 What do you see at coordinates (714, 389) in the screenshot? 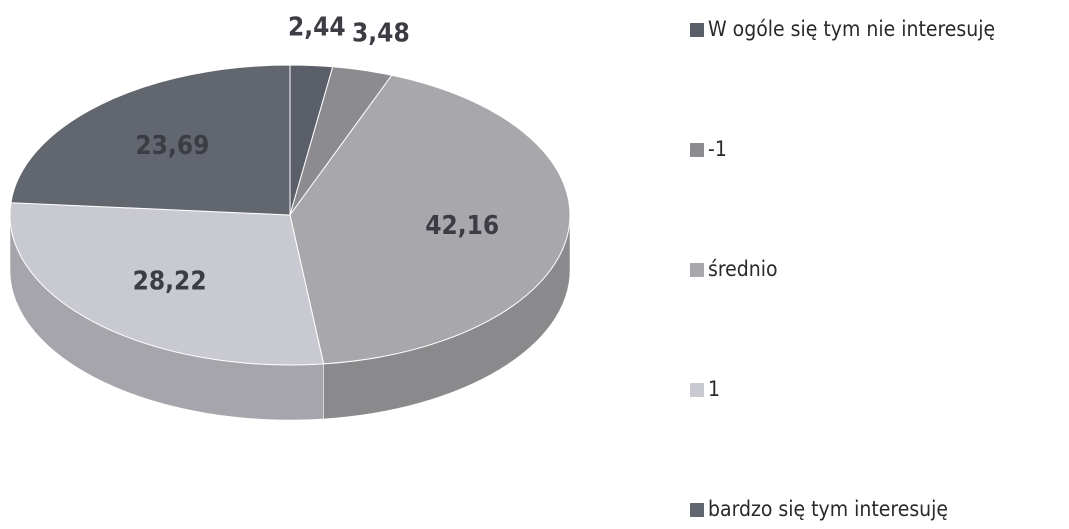
I see `legend-label: 1` at bounding box center [714, 389].